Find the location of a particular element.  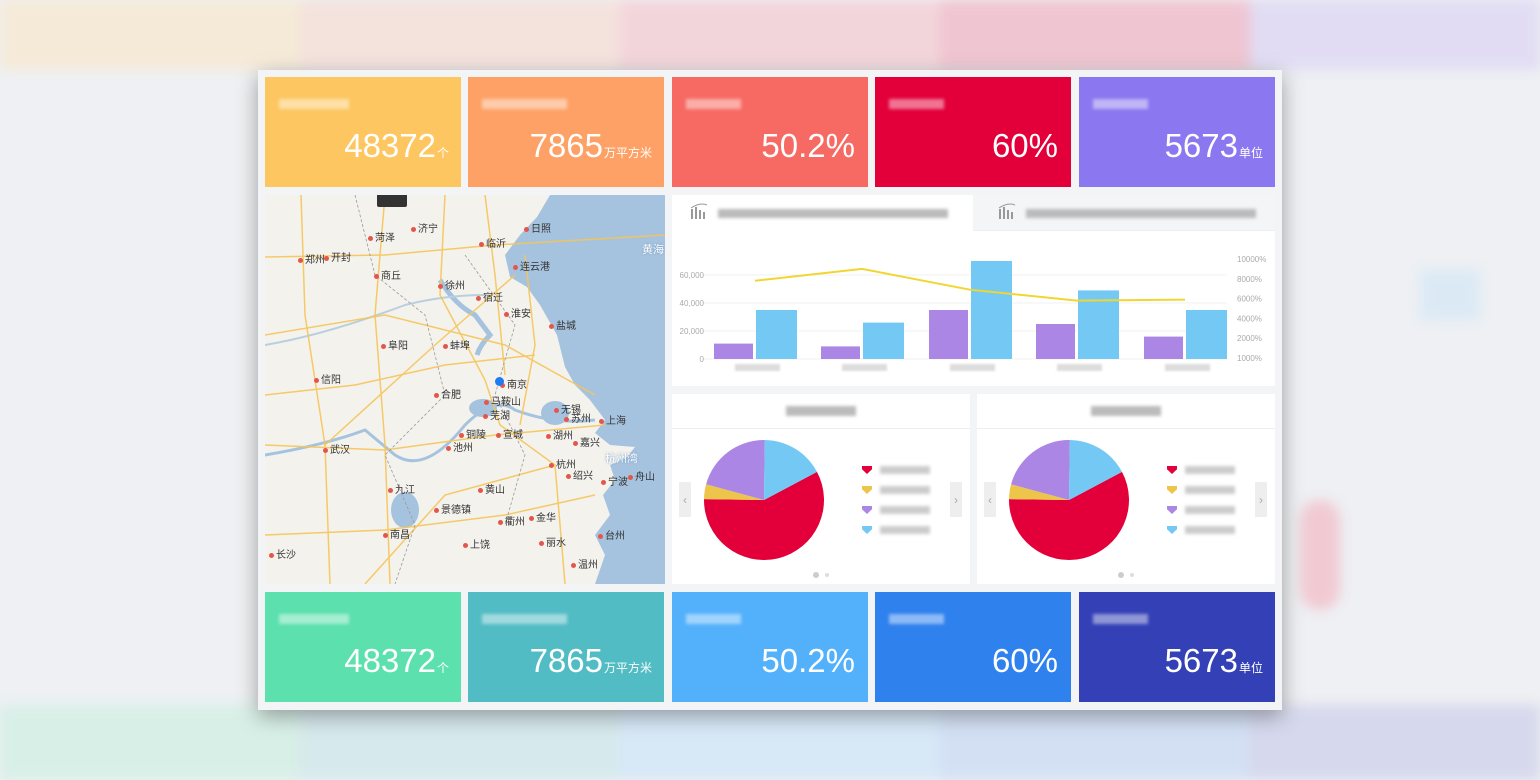

city-label: 九江 is located at coordinates (401, 488).